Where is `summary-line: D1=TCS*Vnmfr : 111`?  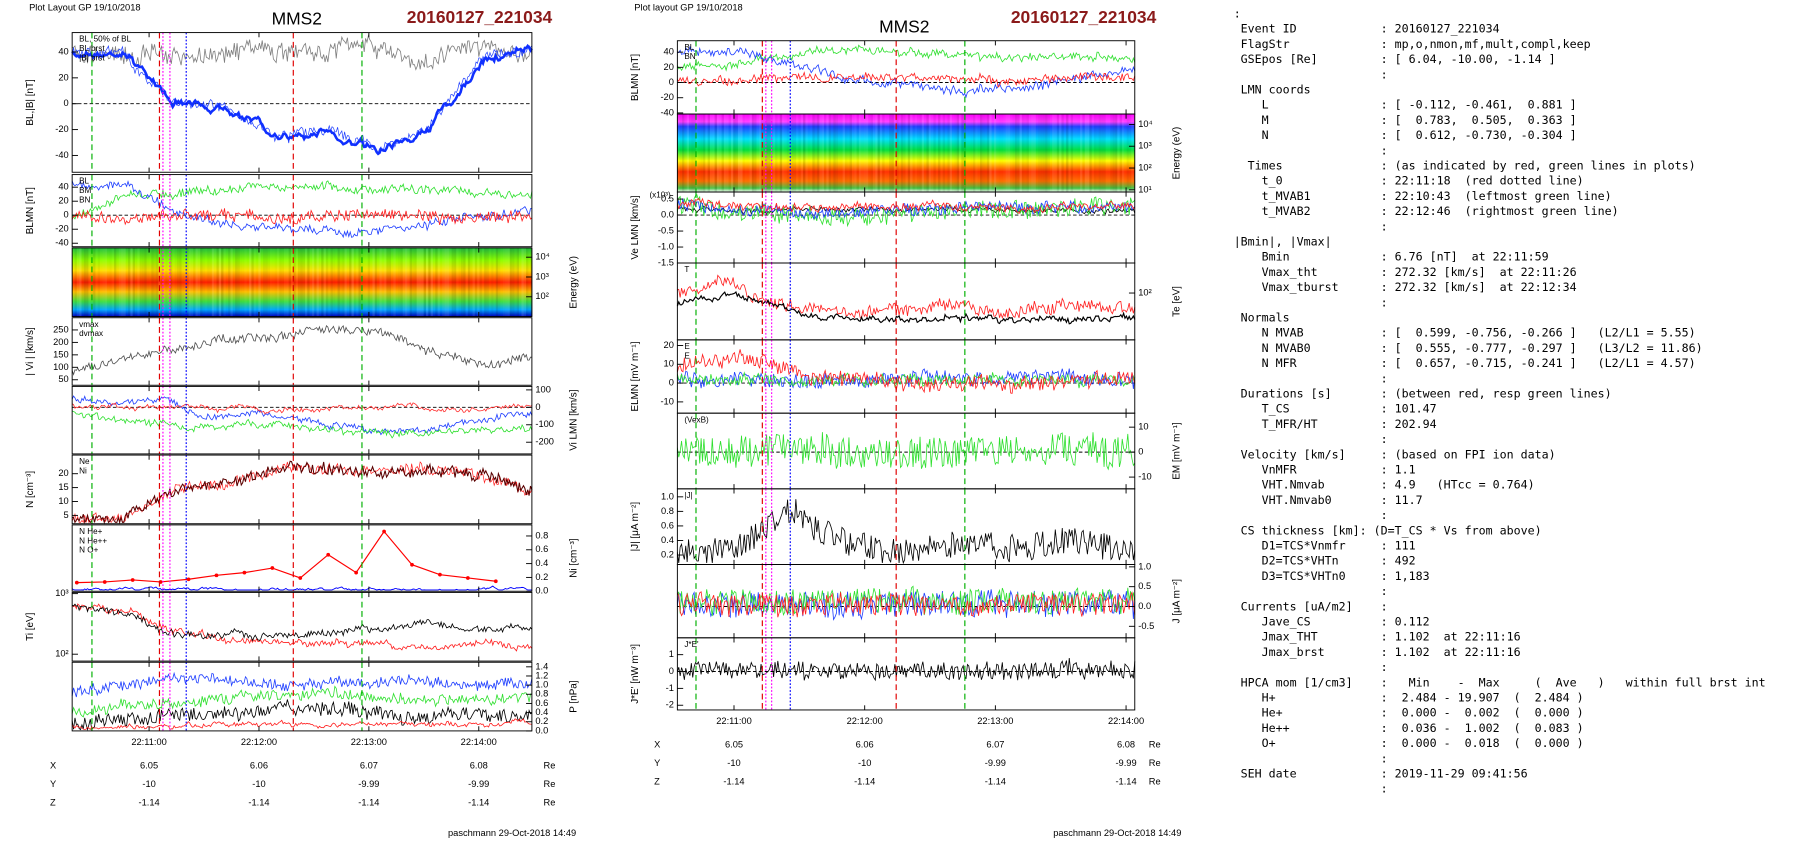
summary-line: D1=TCS*Vnmfr : 111 is located at coordinates (1325, 545).